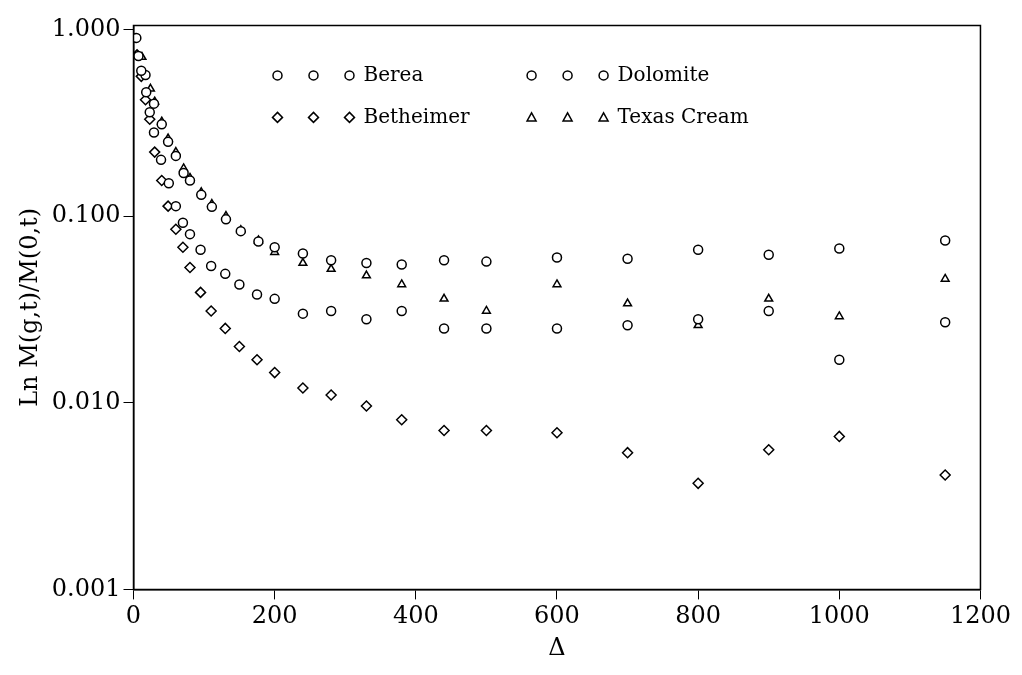 This screenshot has height=675, width=1022. Describe the element at coordinates (839, 615) in the screenshot. I see `x-tick-label: 1000` at that location.